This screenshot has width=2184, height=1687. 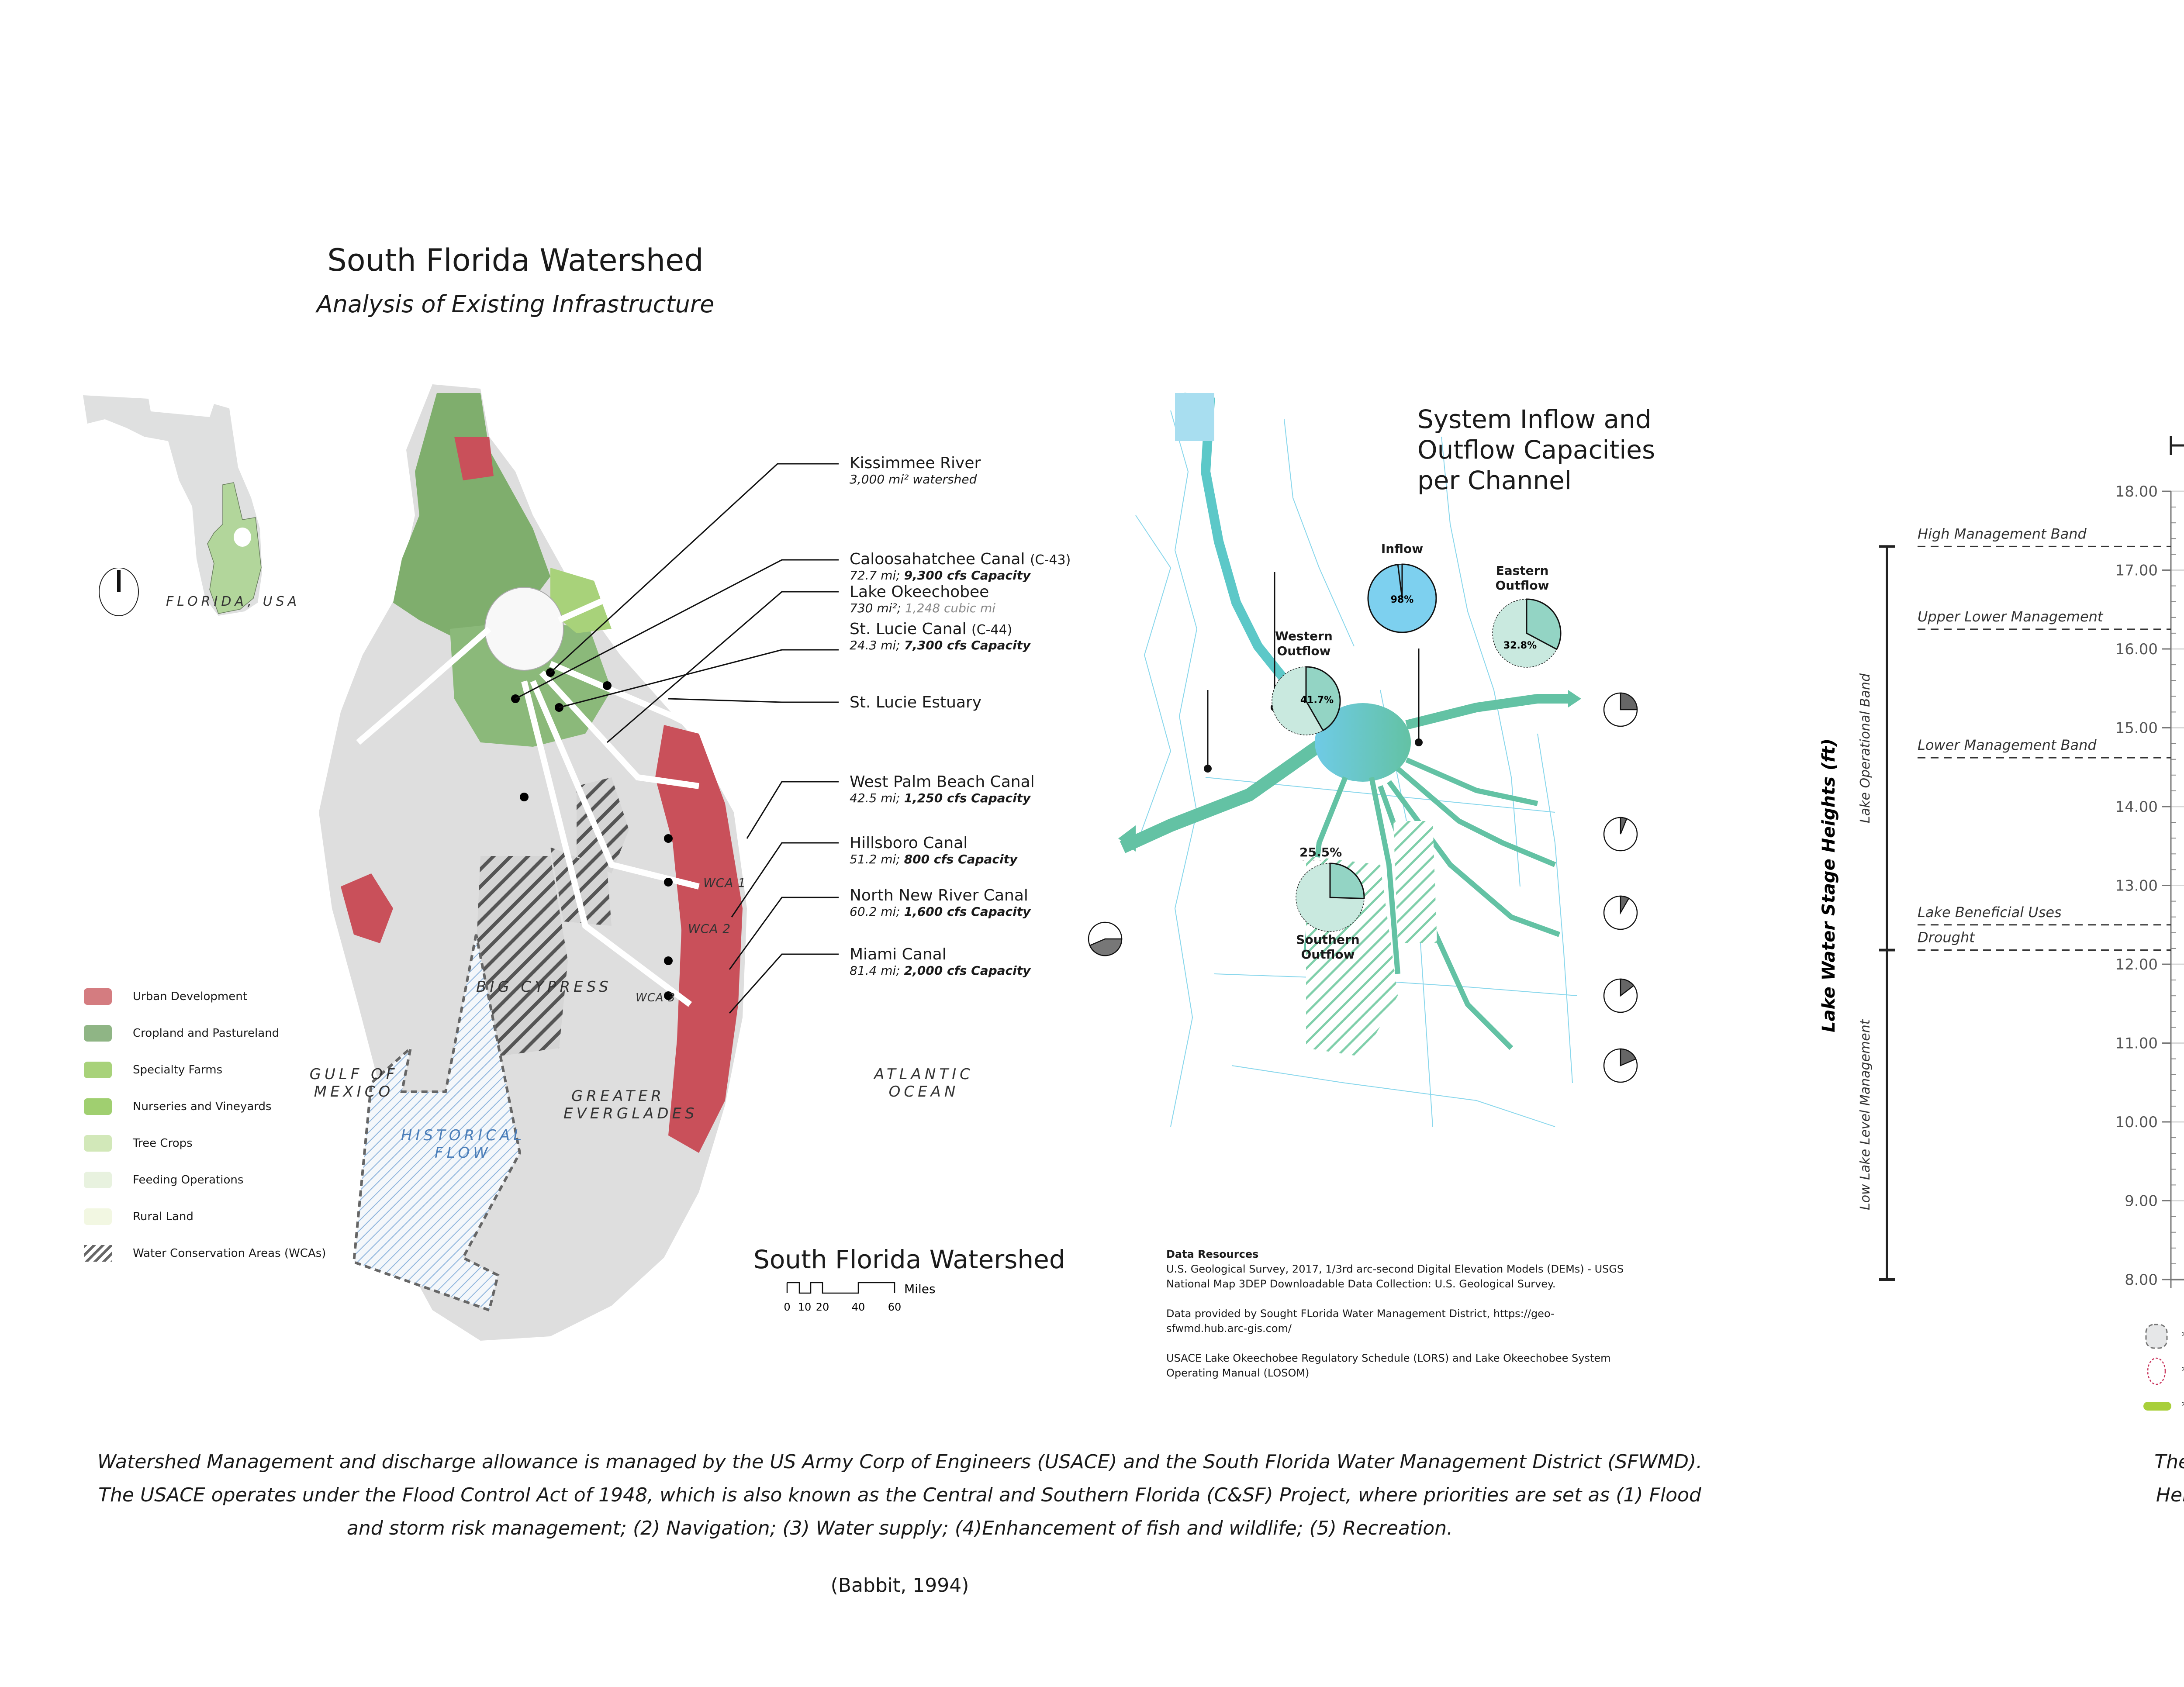 What do you see at coordinates (942, 782) in the screenshot?
I see `canal-name: West Palm Beach Canal` at bounding box center [942, 782].